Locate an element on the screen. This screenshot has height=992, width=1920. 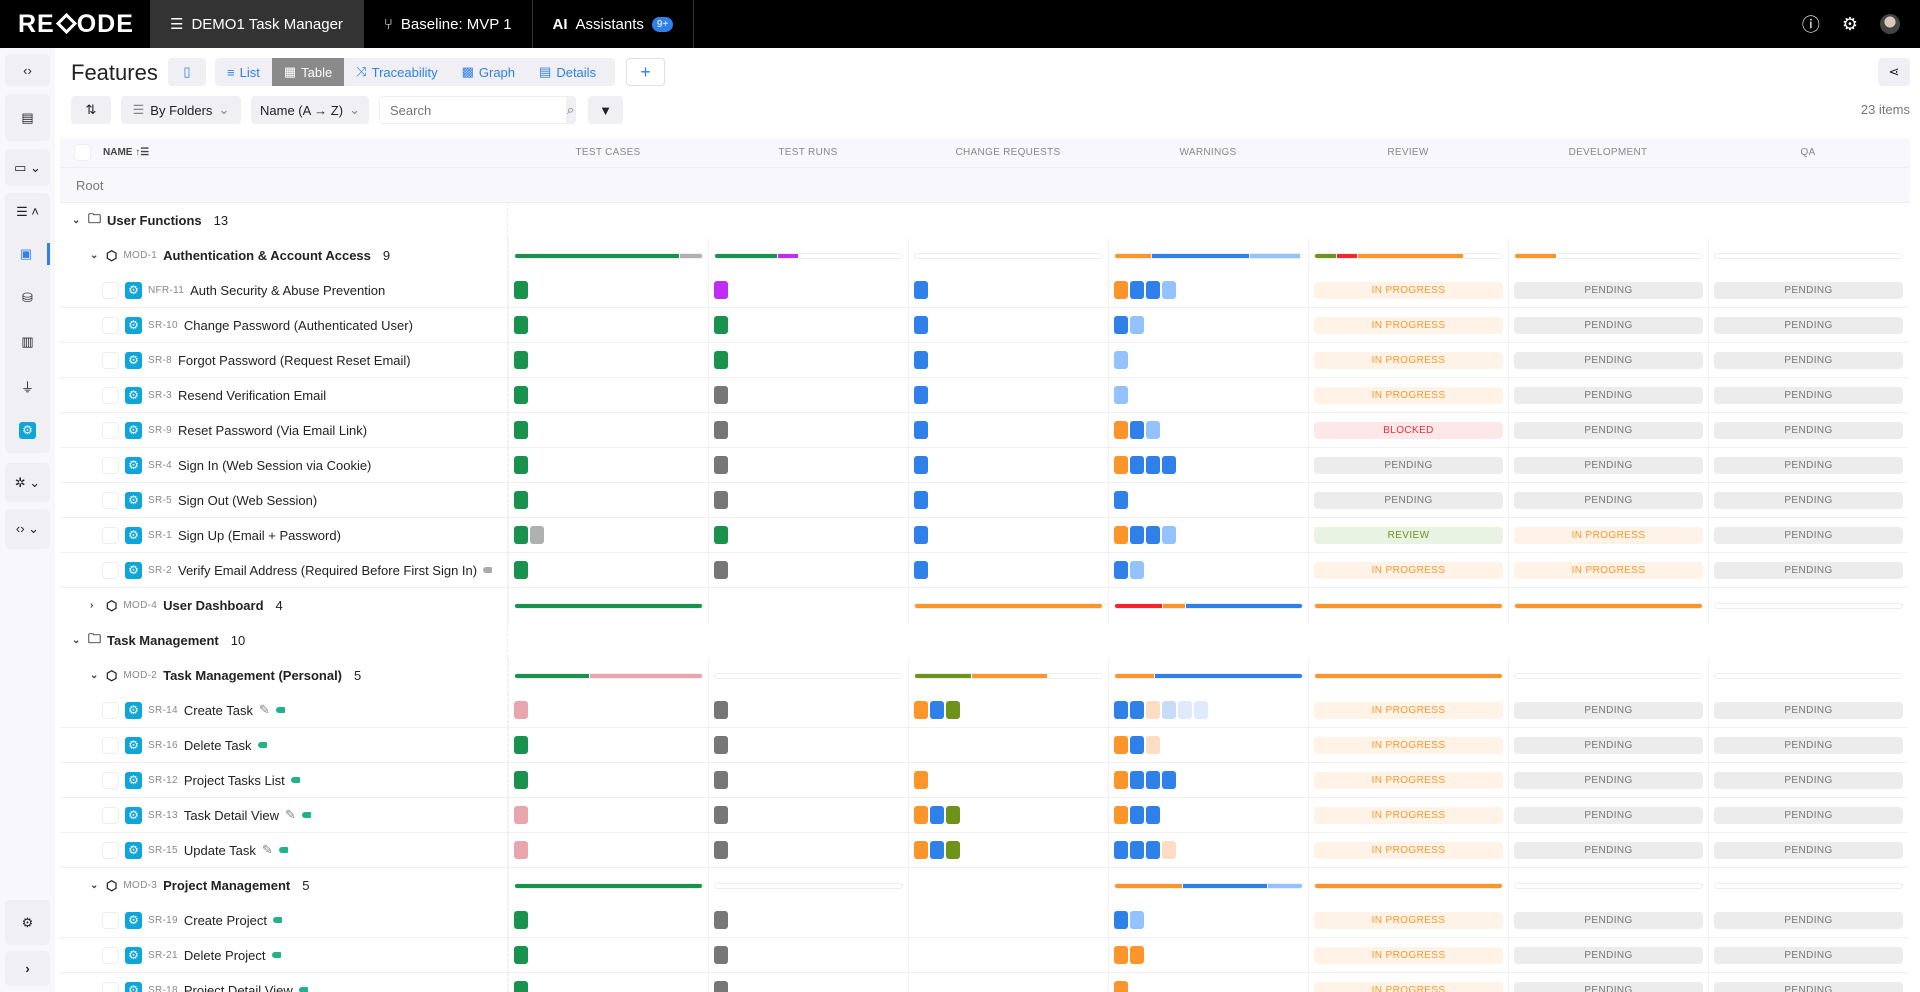
review-status-badge: PENDING is located at coordinates (1408, 465).